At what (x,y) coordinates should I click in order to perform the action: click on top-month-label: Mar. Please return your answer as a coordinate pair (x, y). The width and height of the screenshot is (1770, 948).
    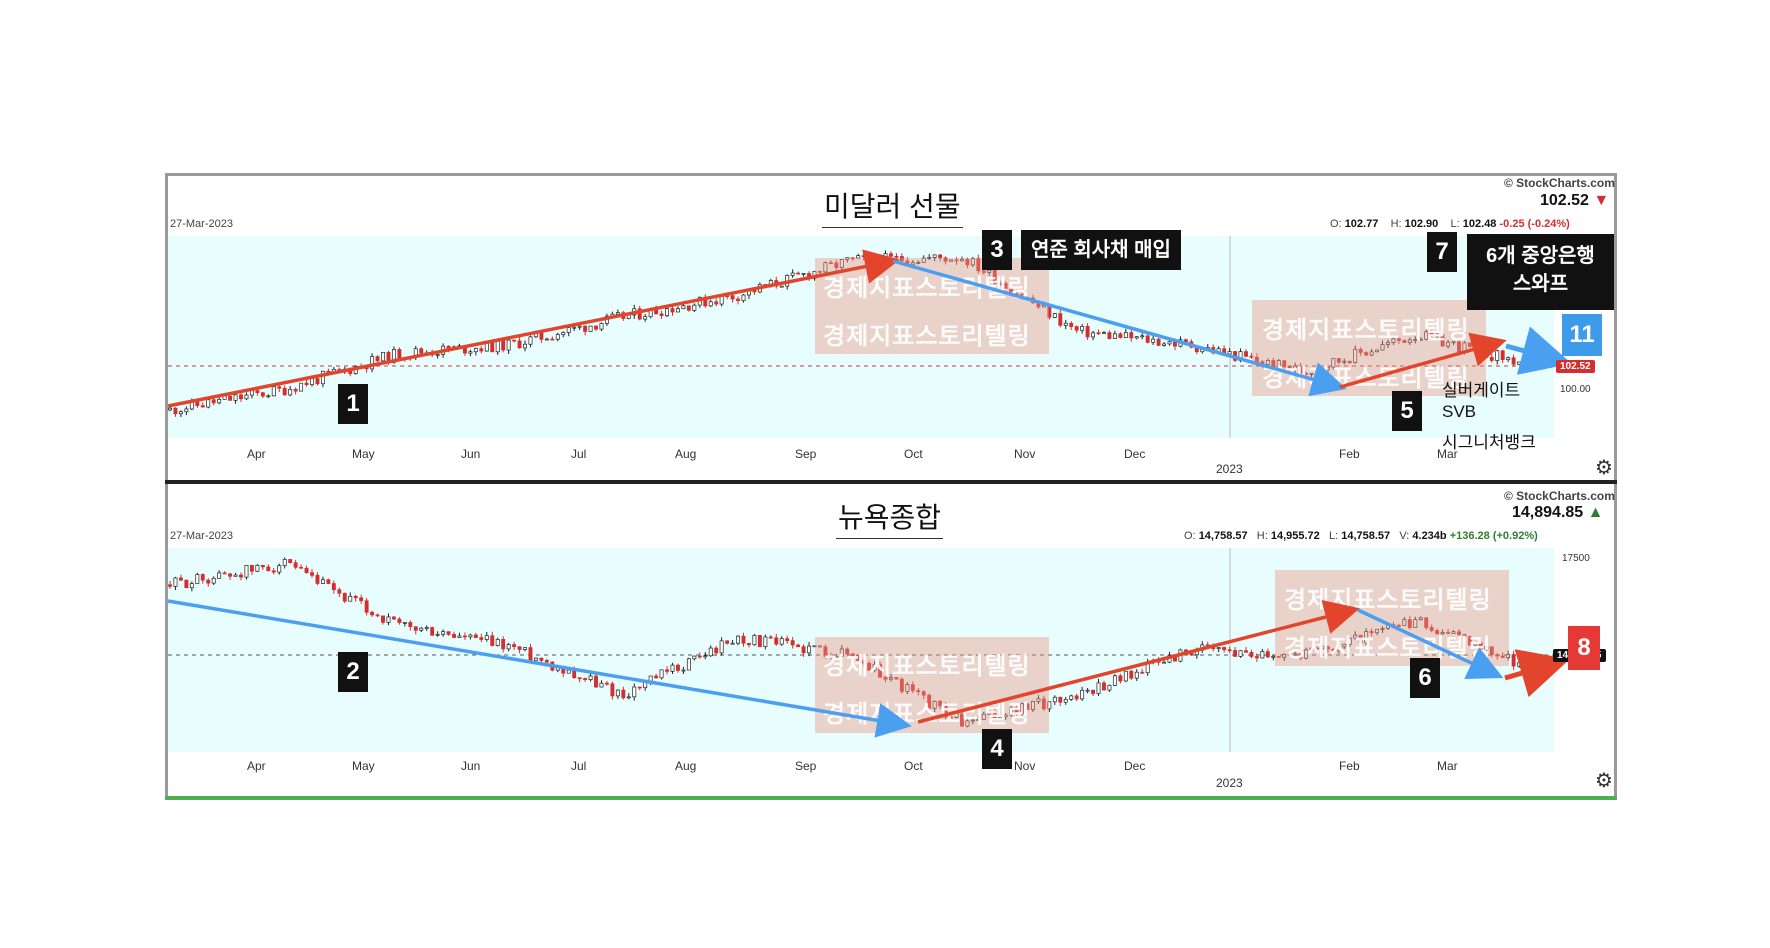
    Looking at the image, I should click on (1447, 454).